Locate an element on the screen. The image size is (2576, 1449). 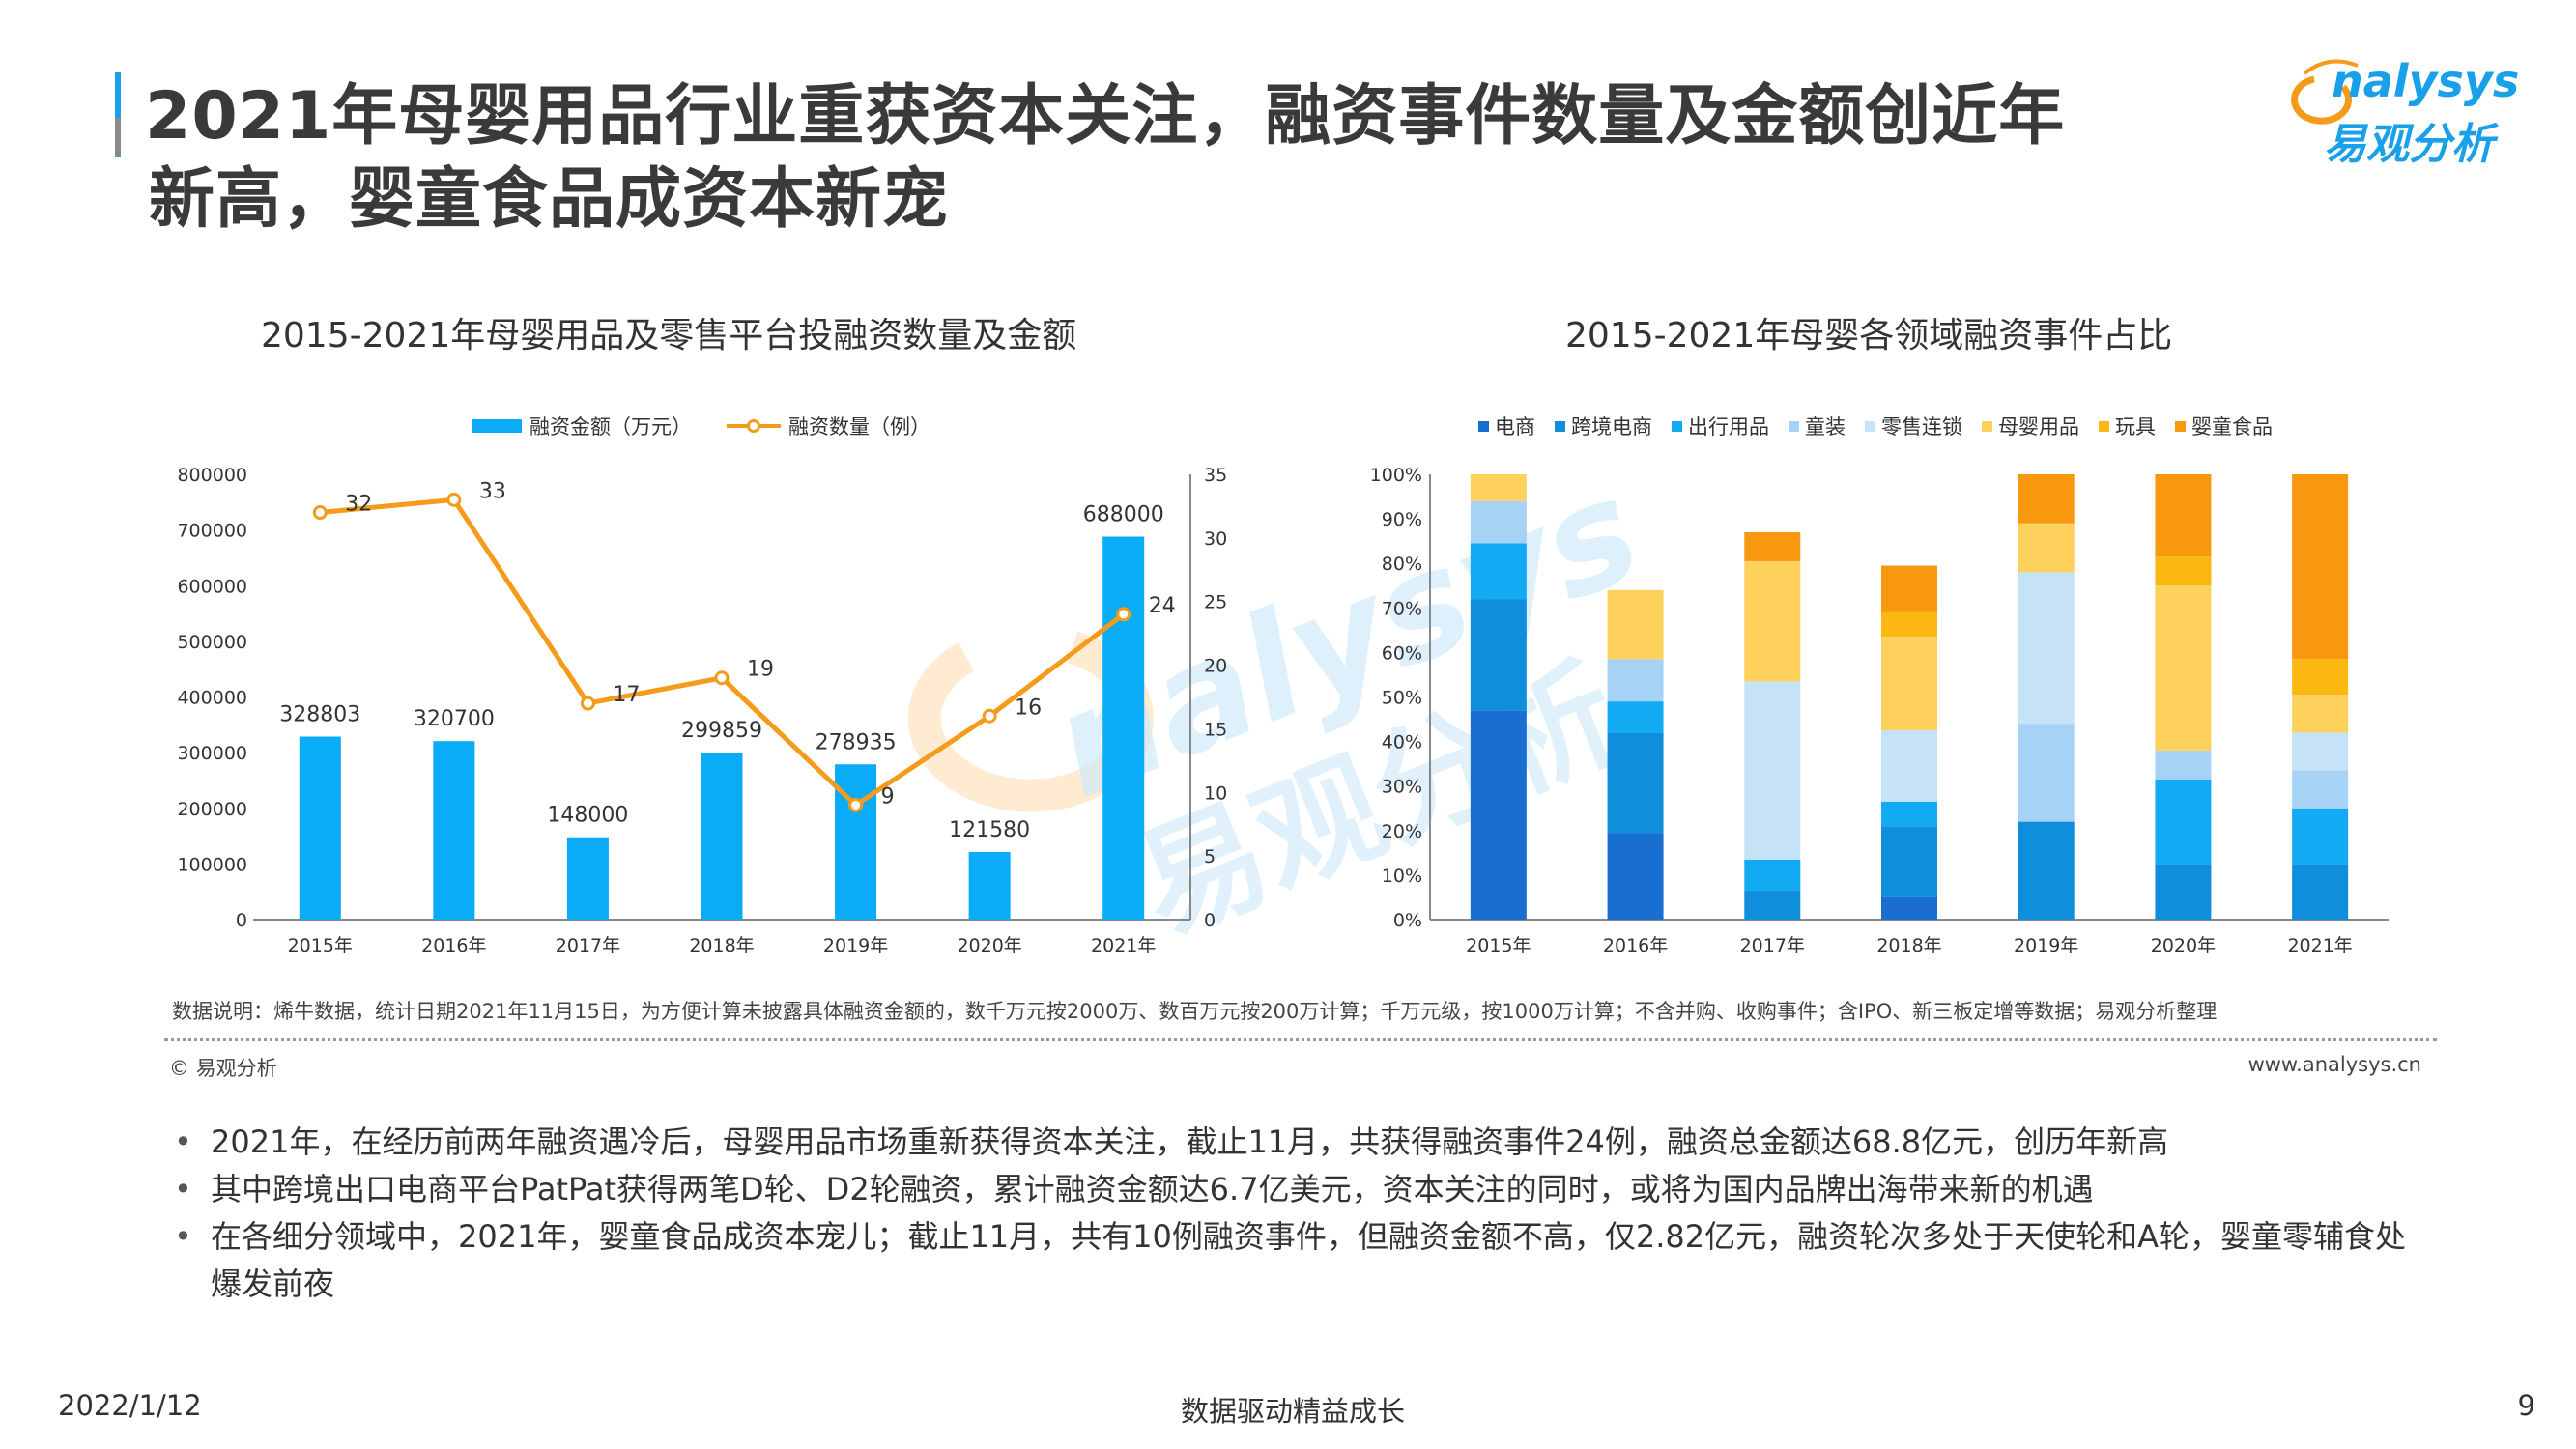
bar-data-label: 320700 is located at coordinates (455, 719).